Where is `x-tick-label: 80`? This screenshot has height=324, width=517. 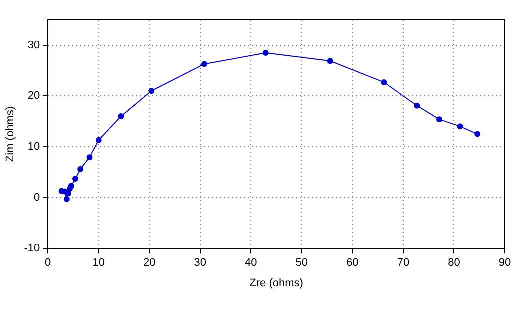
x-tick-label: 80 is located at coordinates (454, 263).